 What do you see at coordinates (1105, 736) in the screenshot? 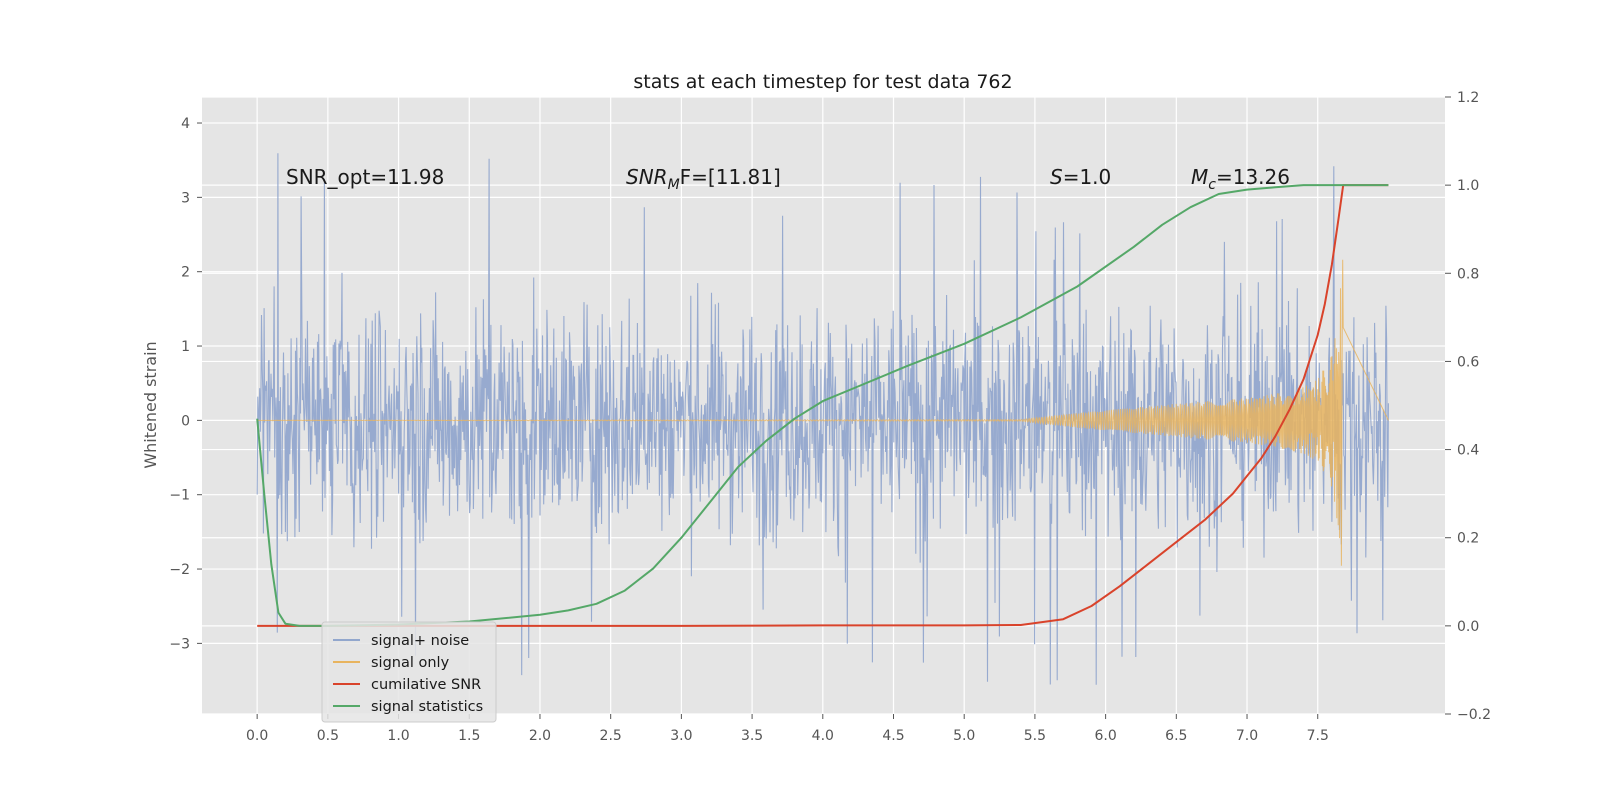
I see `x-tick-label: 6.0` at bounding box center [1105, 736].